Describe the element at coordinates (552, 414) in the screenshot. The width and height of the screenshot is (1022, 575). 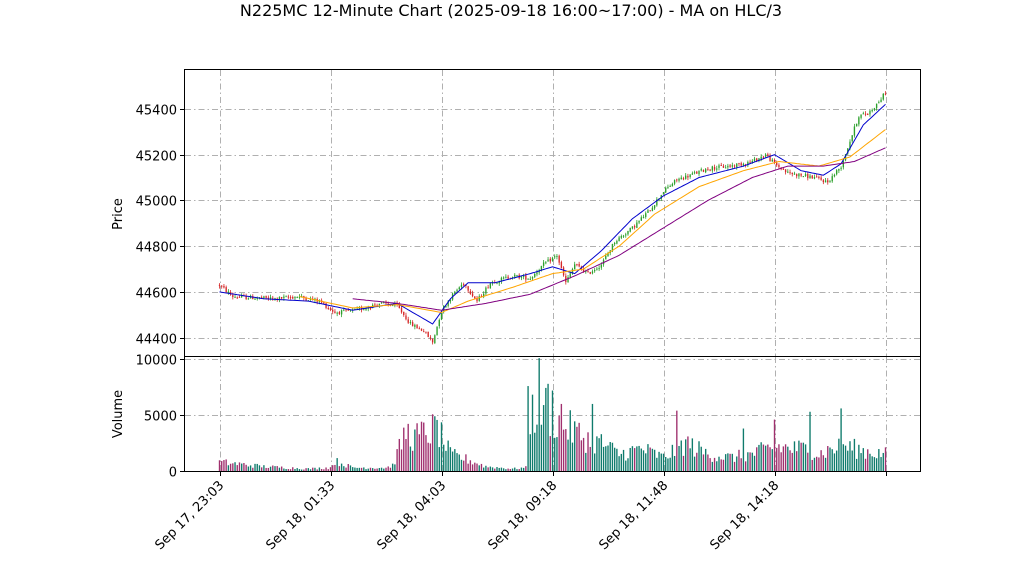
I see `volume-bars` at that location.